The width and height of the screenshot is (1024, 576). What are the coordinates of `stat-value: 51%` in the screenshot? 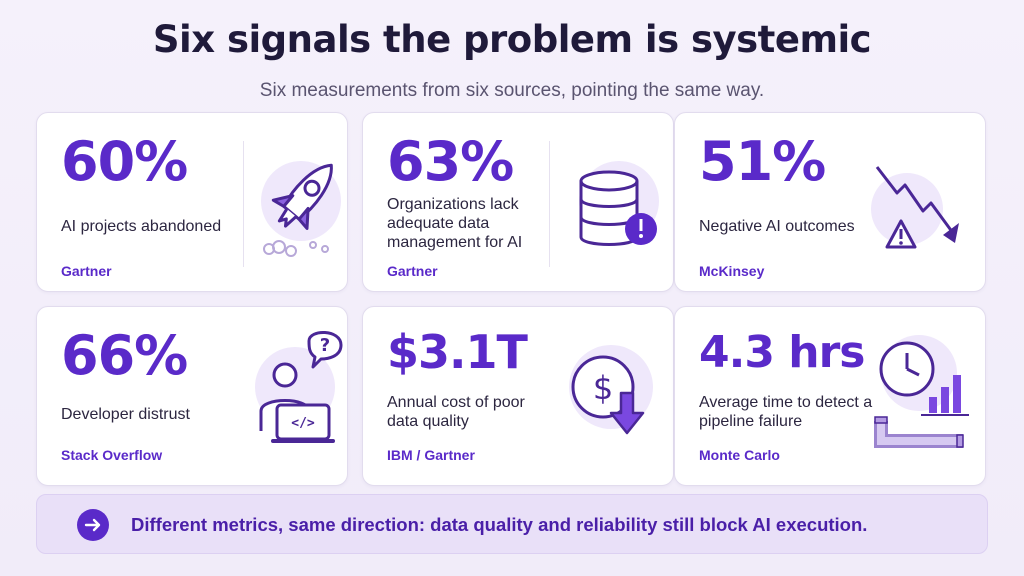 It's located at (762, 161).